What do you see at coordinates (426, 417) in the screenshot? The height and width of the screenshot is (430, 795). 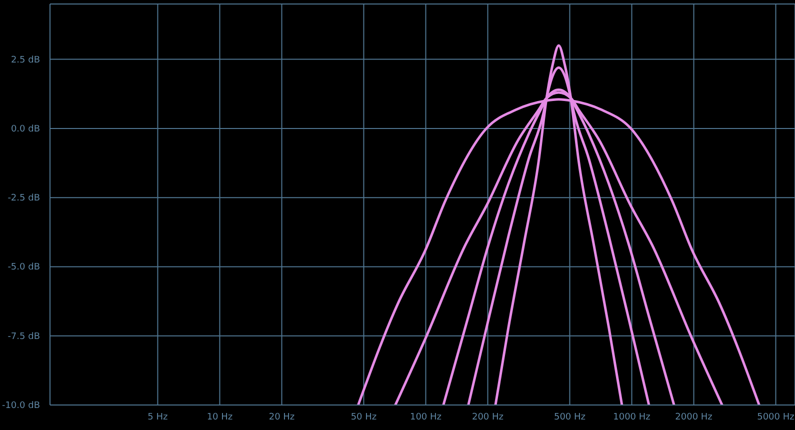 I see `x-tick-label: 100 Hz` at bounding box center [426, 417].